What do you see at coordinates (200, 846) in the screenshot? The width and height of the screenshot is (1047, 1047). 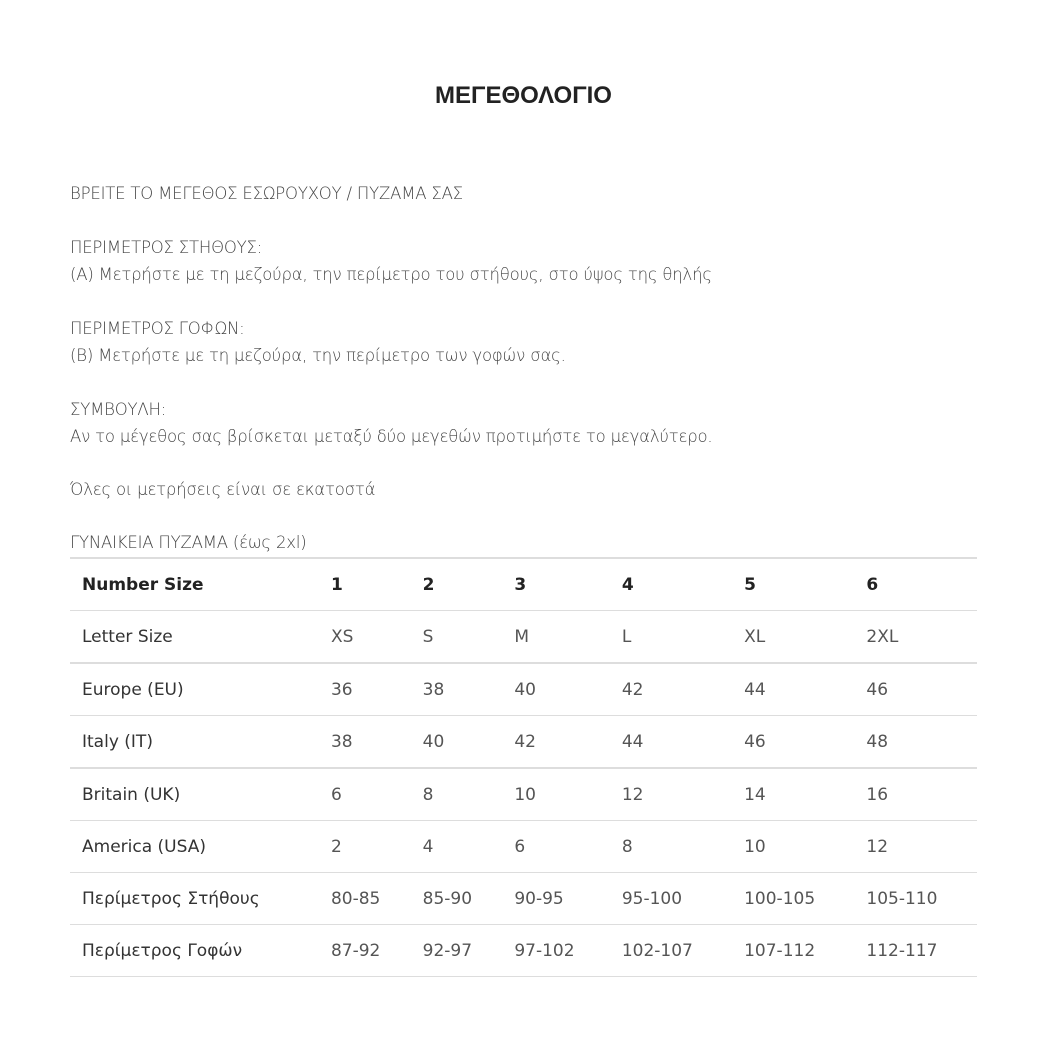 I see `row-label: America (USA)` at bounding box center [200, 846].